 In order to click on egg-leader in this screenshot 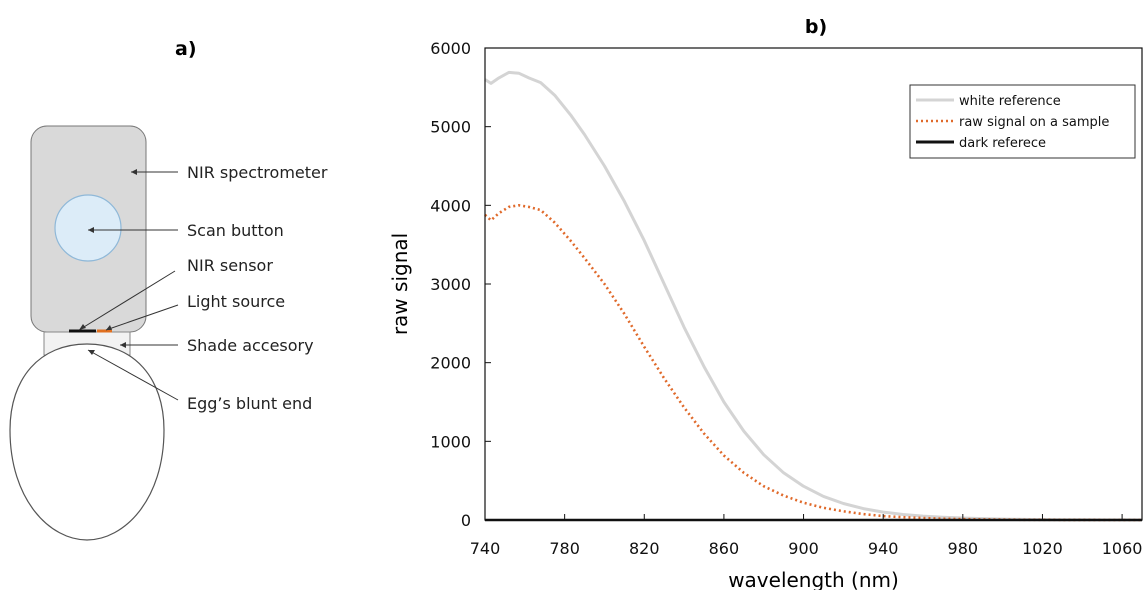, I will do `click(133, 375)`.